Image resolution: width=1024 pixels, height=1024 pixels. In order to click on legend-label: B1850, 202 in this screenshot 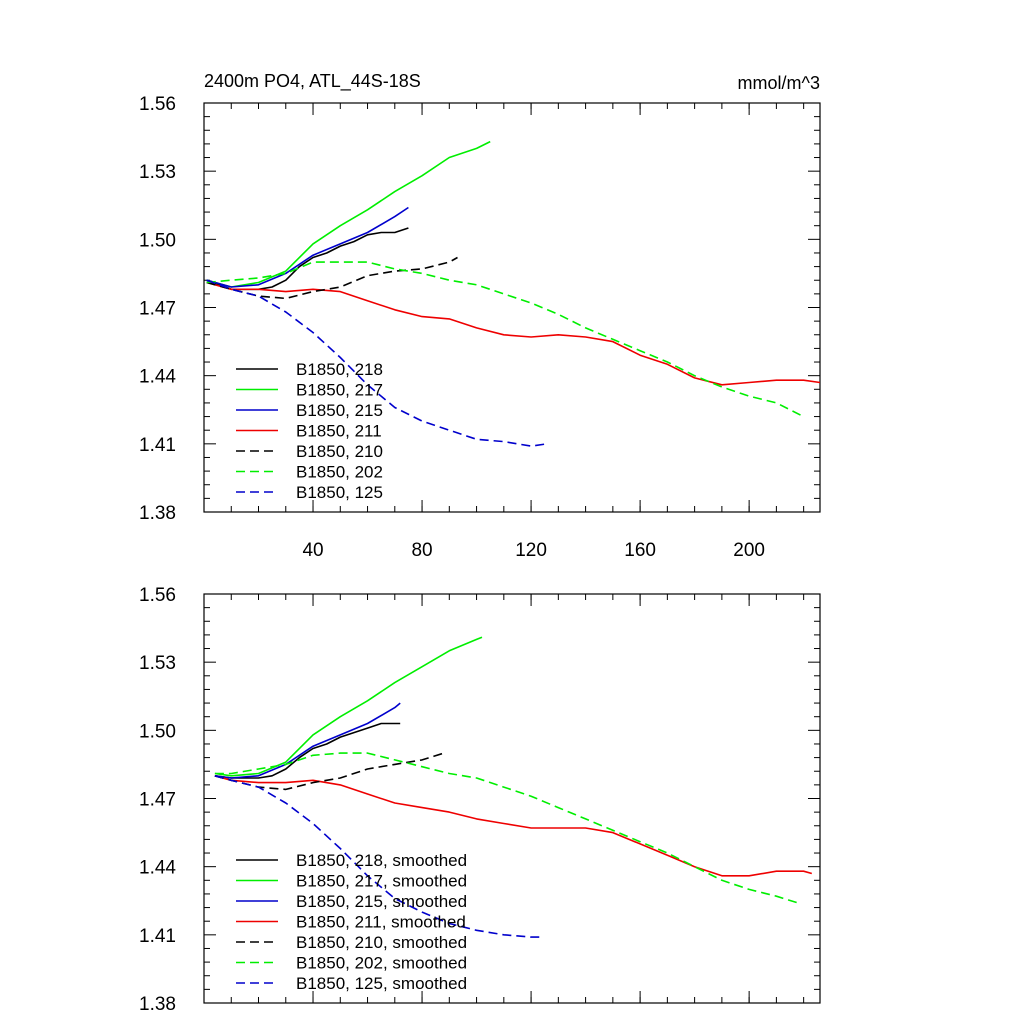, I will do `click(339, 472)`.